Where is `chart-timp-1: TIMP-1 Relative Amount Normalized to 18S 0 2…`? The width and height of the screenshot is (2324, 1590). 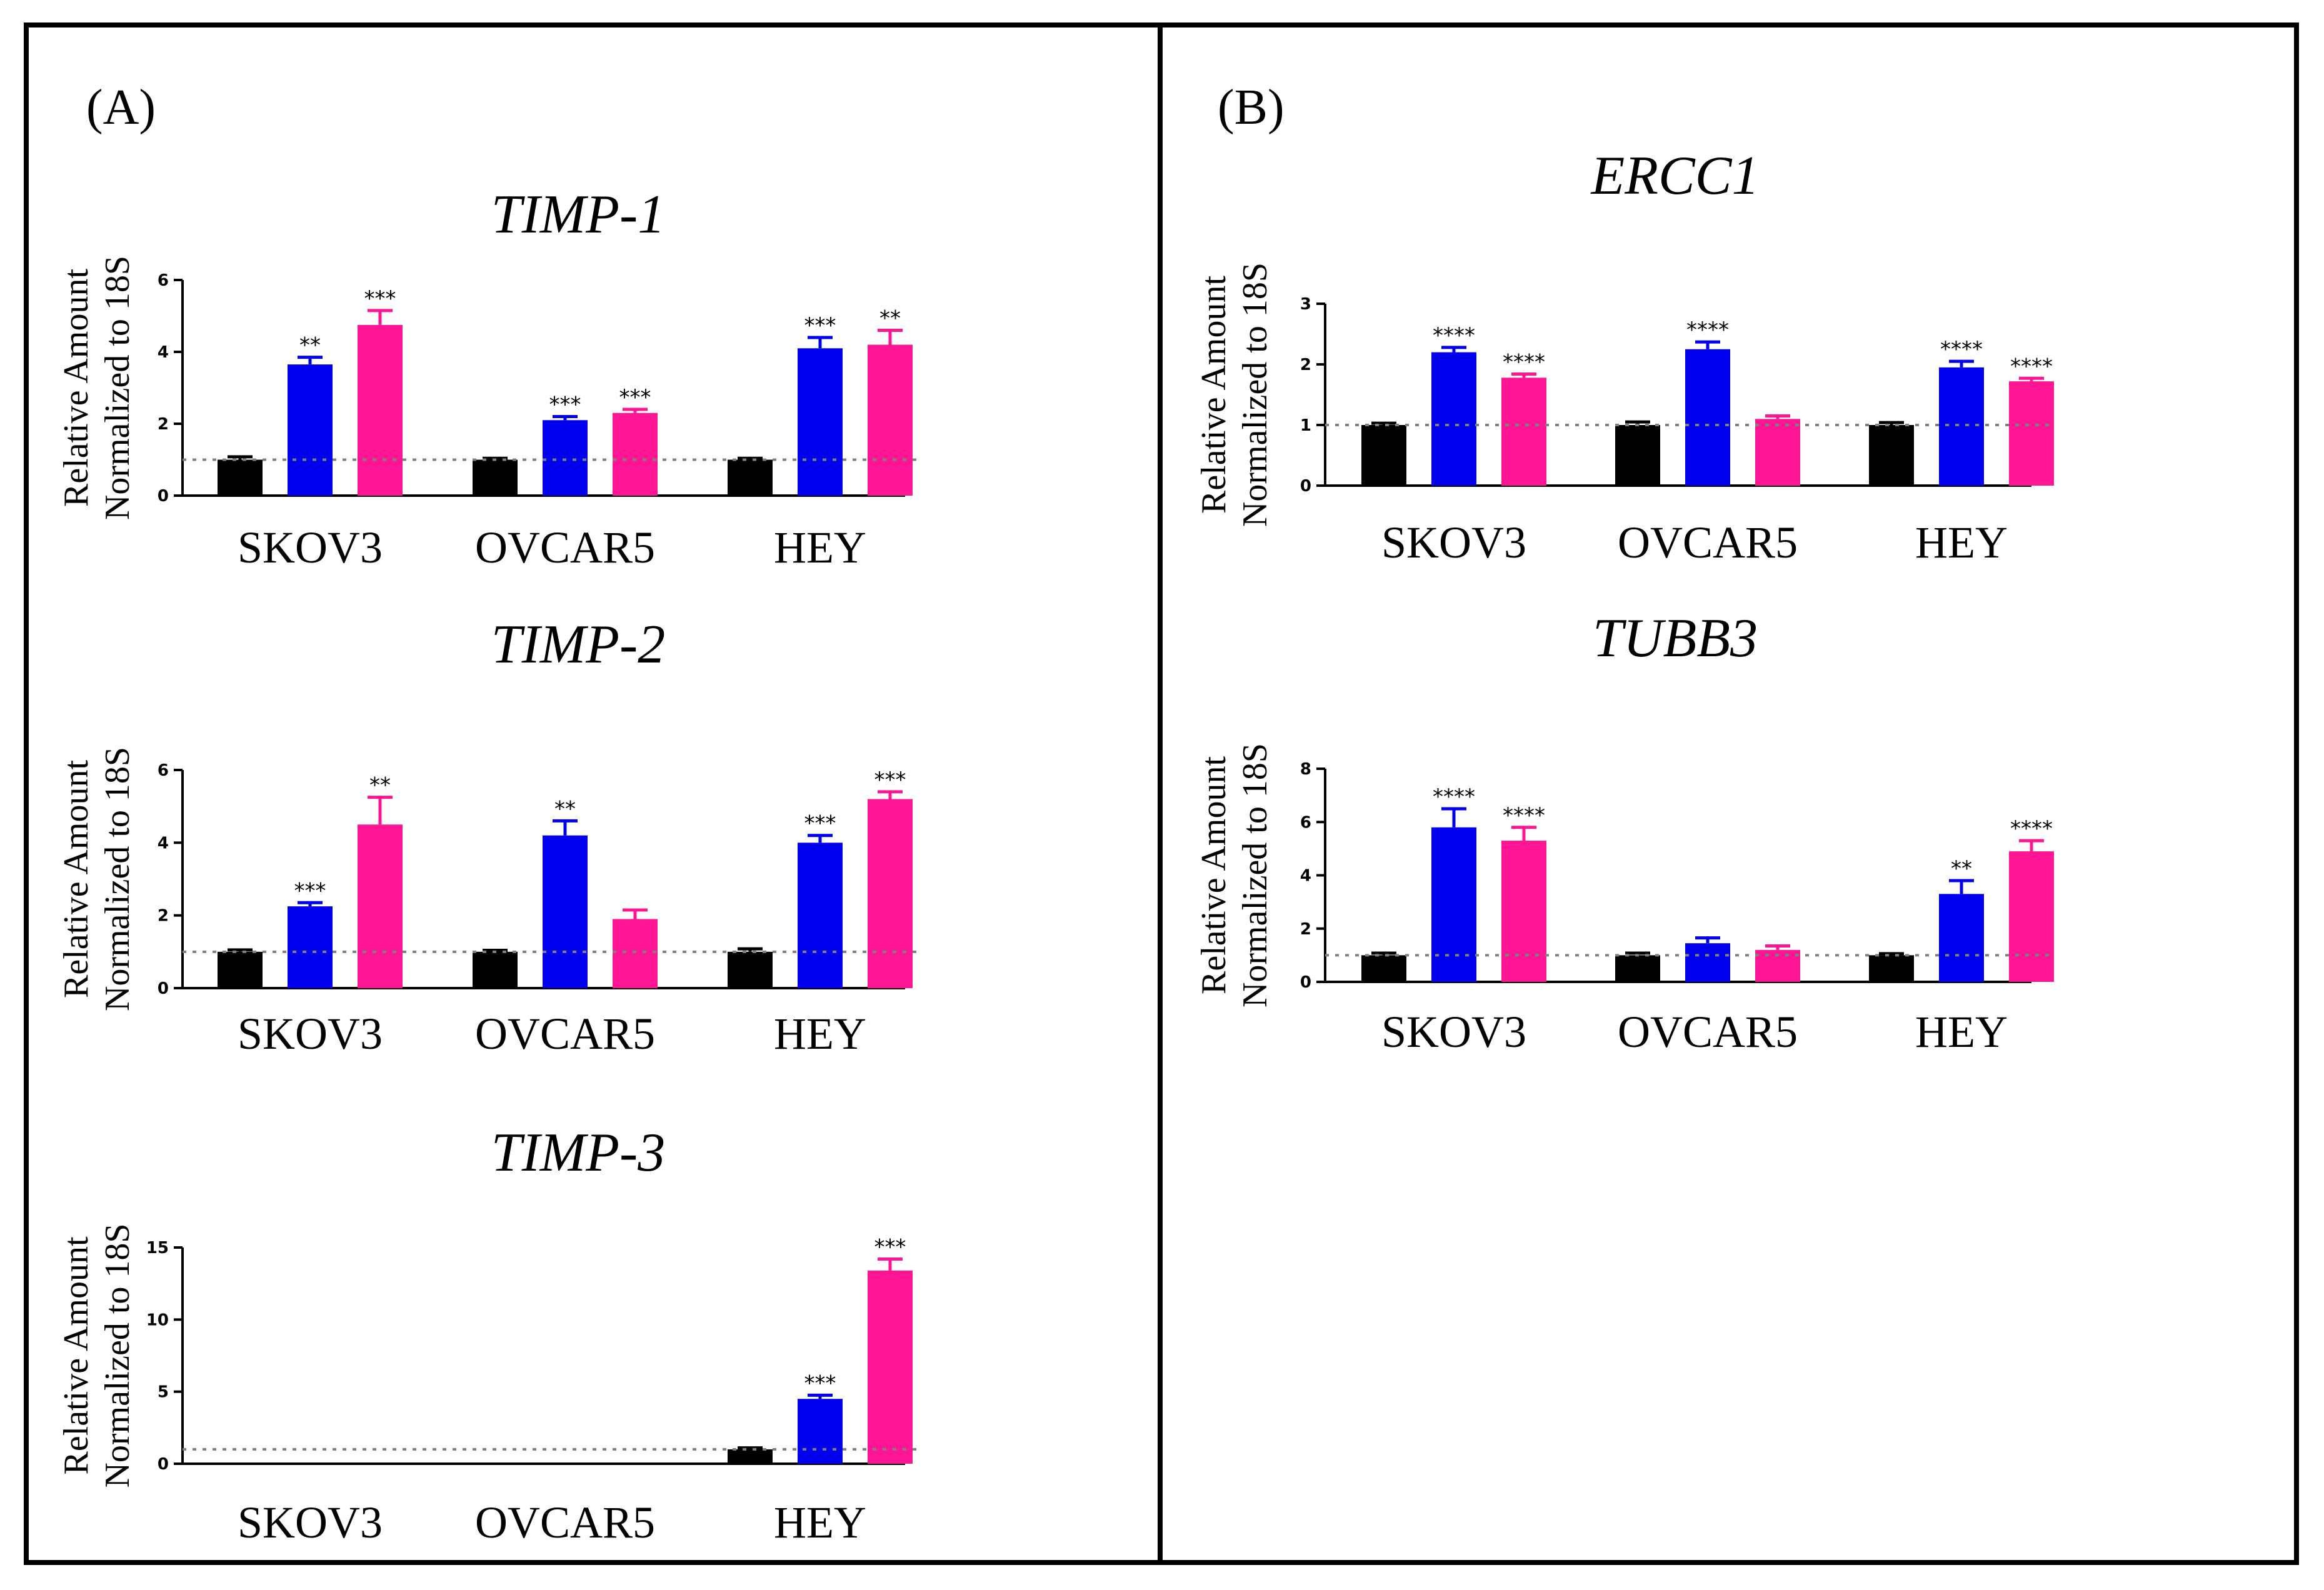 chart-timp-1: TIMP-1 Relative Amount Normalized to 18S 0 2… is located at coordinates (490, 378).